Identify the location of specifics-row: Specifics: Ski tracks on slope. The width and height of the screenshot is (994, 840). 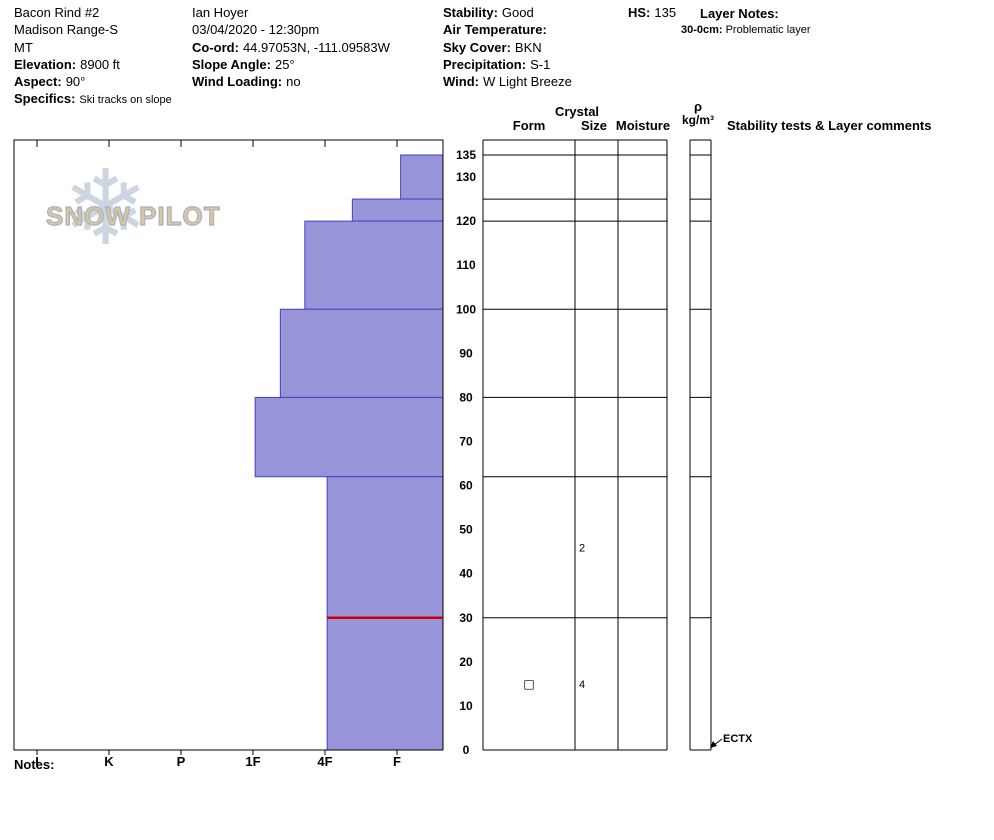
(93, 99).